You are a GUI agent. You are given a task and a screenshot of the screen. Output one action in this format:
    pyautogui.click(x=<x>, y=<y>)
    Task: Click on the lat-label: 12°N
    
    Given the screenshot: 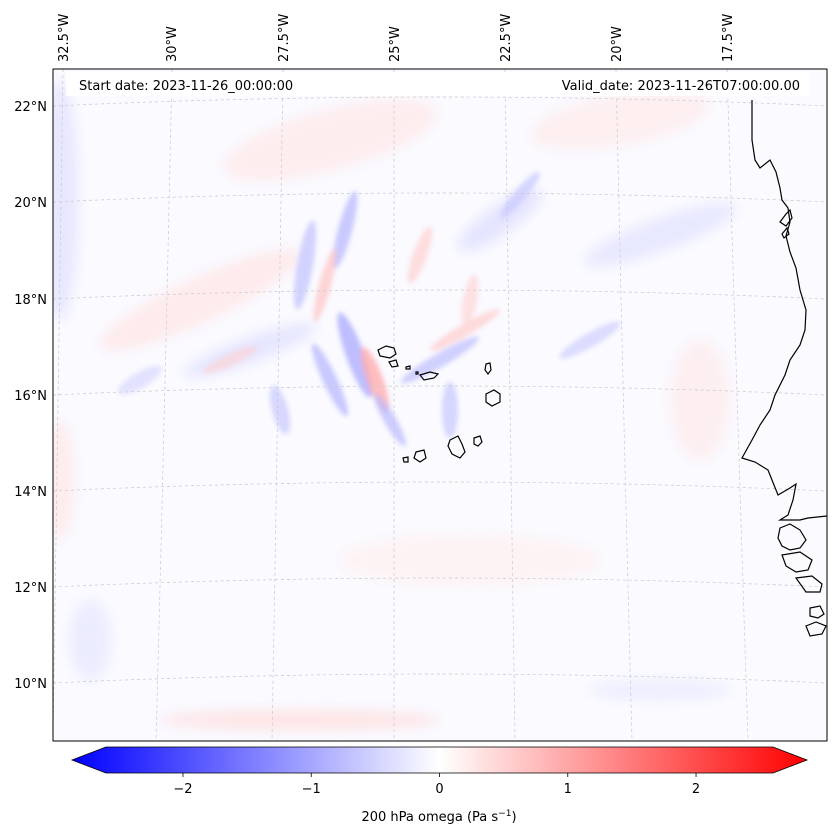 What is the action you would take?
    pyautogui.click(x=30, y=588)
    